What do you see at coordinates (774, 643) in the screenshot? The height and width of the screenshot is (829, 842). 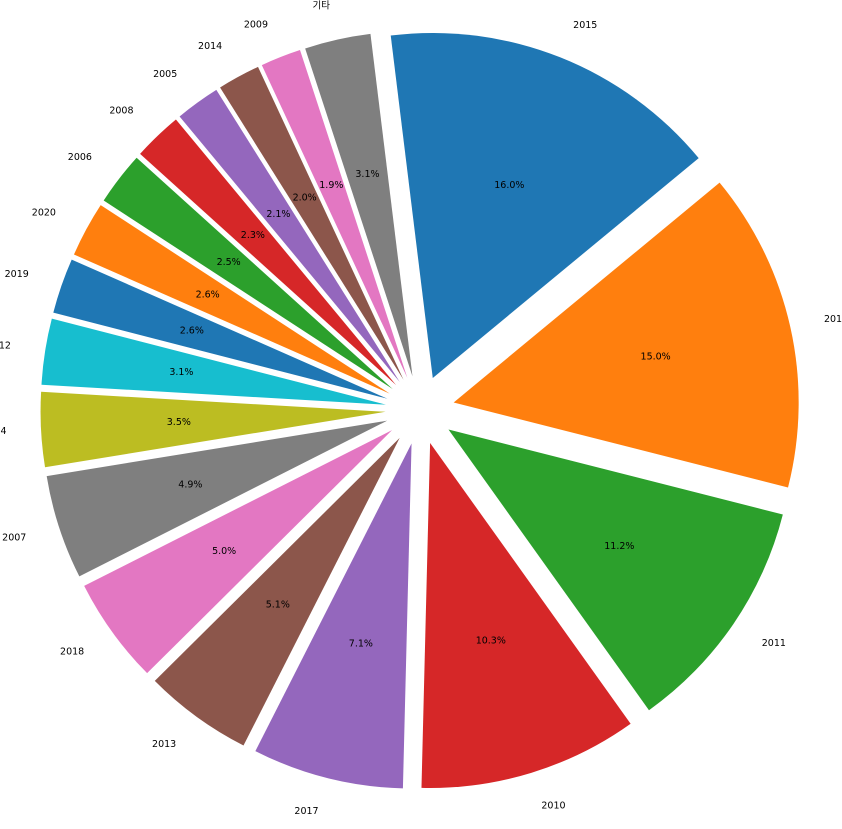 I see `category-label: 2011` at bounding box center [774, 643].